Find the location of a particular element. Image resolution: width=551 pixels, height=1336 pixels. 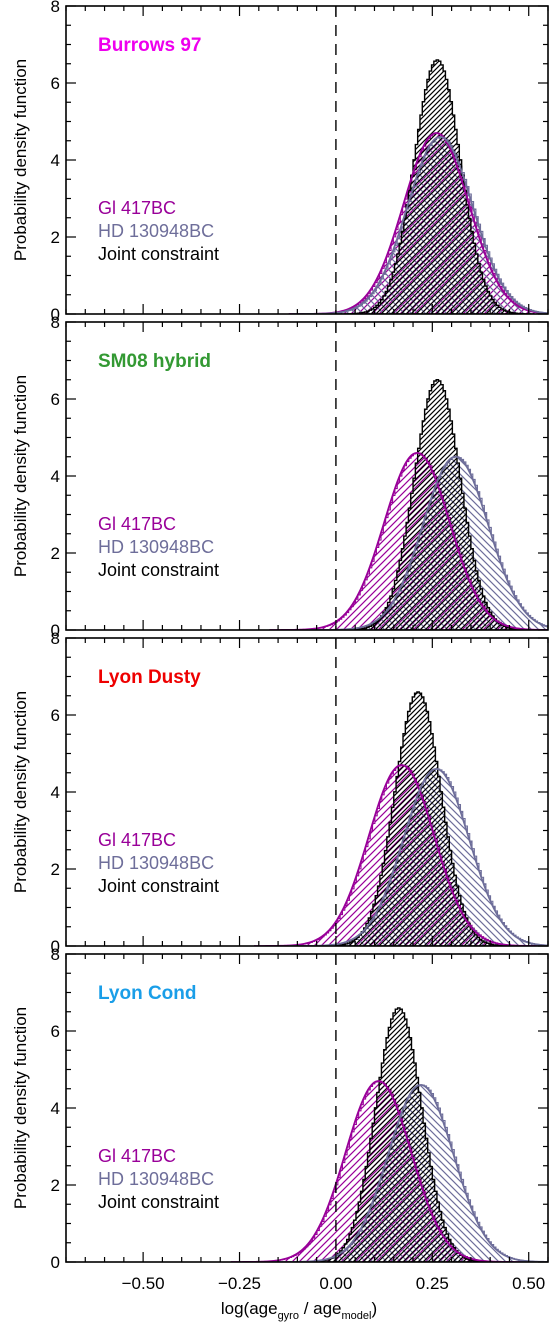

x-tick-label: −0.25 is located at coordinates (239, 1283).